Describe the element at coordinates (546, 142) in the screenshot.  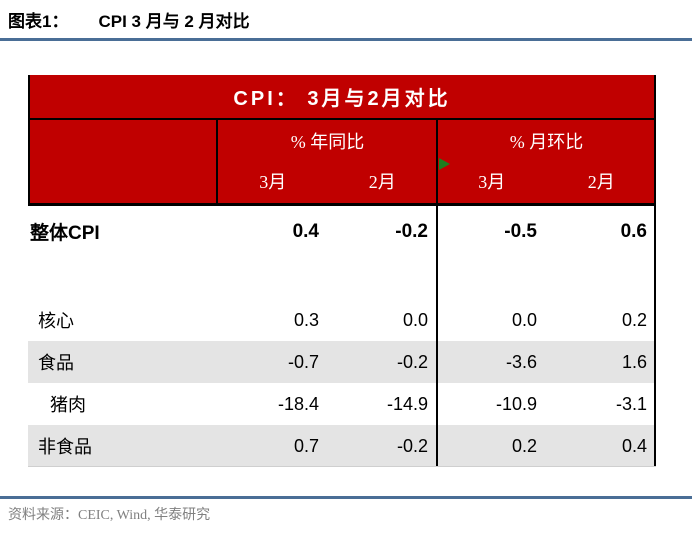
I see `column-group-mom-label: % 月环比` at that location.